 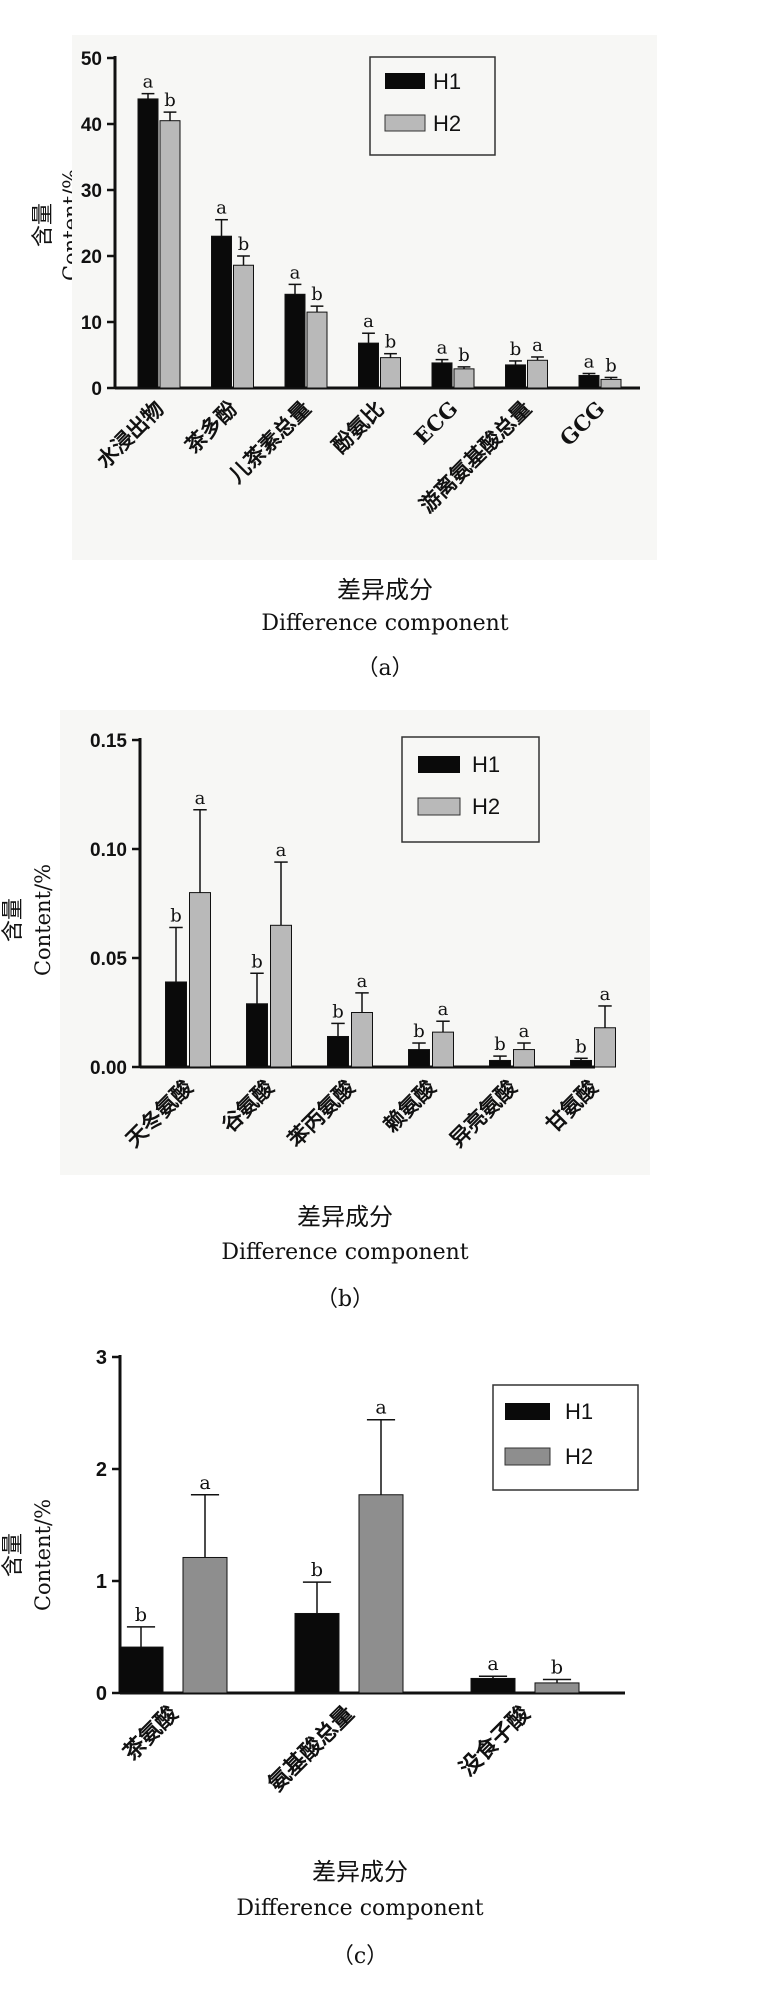 What do you see at coordinates (91, 191) in the screenshot?
I see `y-tick-label: 30` at bounding box center [91, 191].